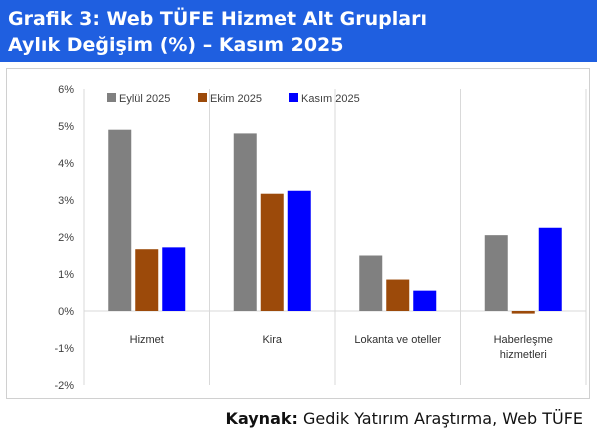  I want to click on legend-label: Ekim 2025, so click(236, 99).